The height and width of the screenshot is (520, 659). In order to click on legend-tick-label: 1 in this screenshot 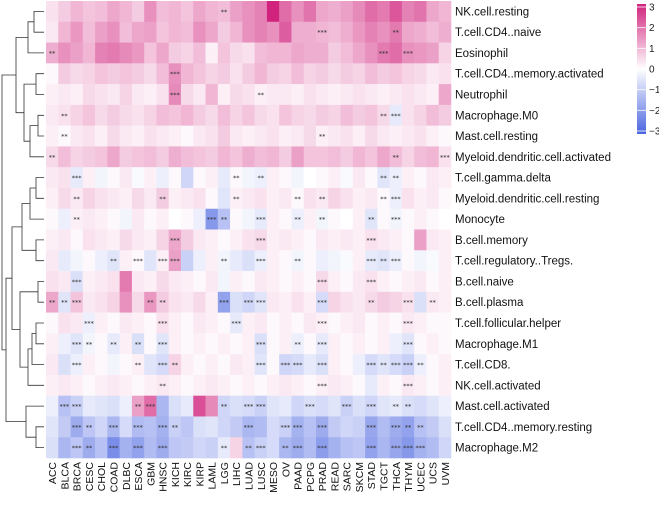, I will do `click(652, 49)`.